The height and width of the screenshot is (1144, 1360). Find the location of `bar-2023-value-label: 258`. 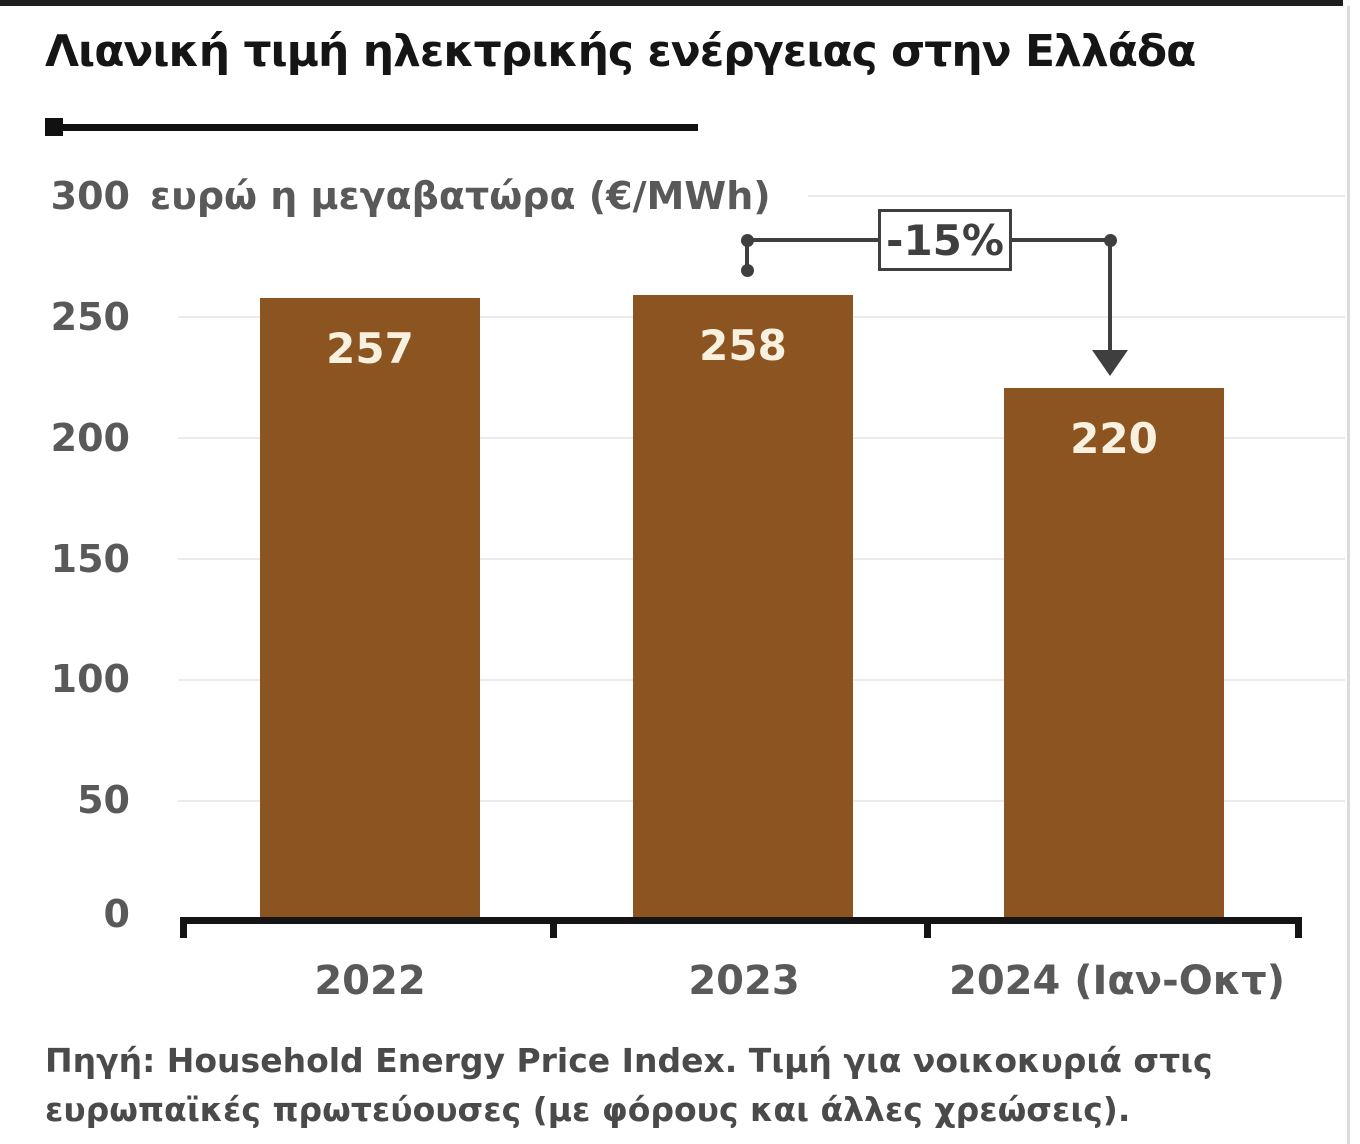

bar-2023-value-label: 258 is located at coordinates (743, 345).